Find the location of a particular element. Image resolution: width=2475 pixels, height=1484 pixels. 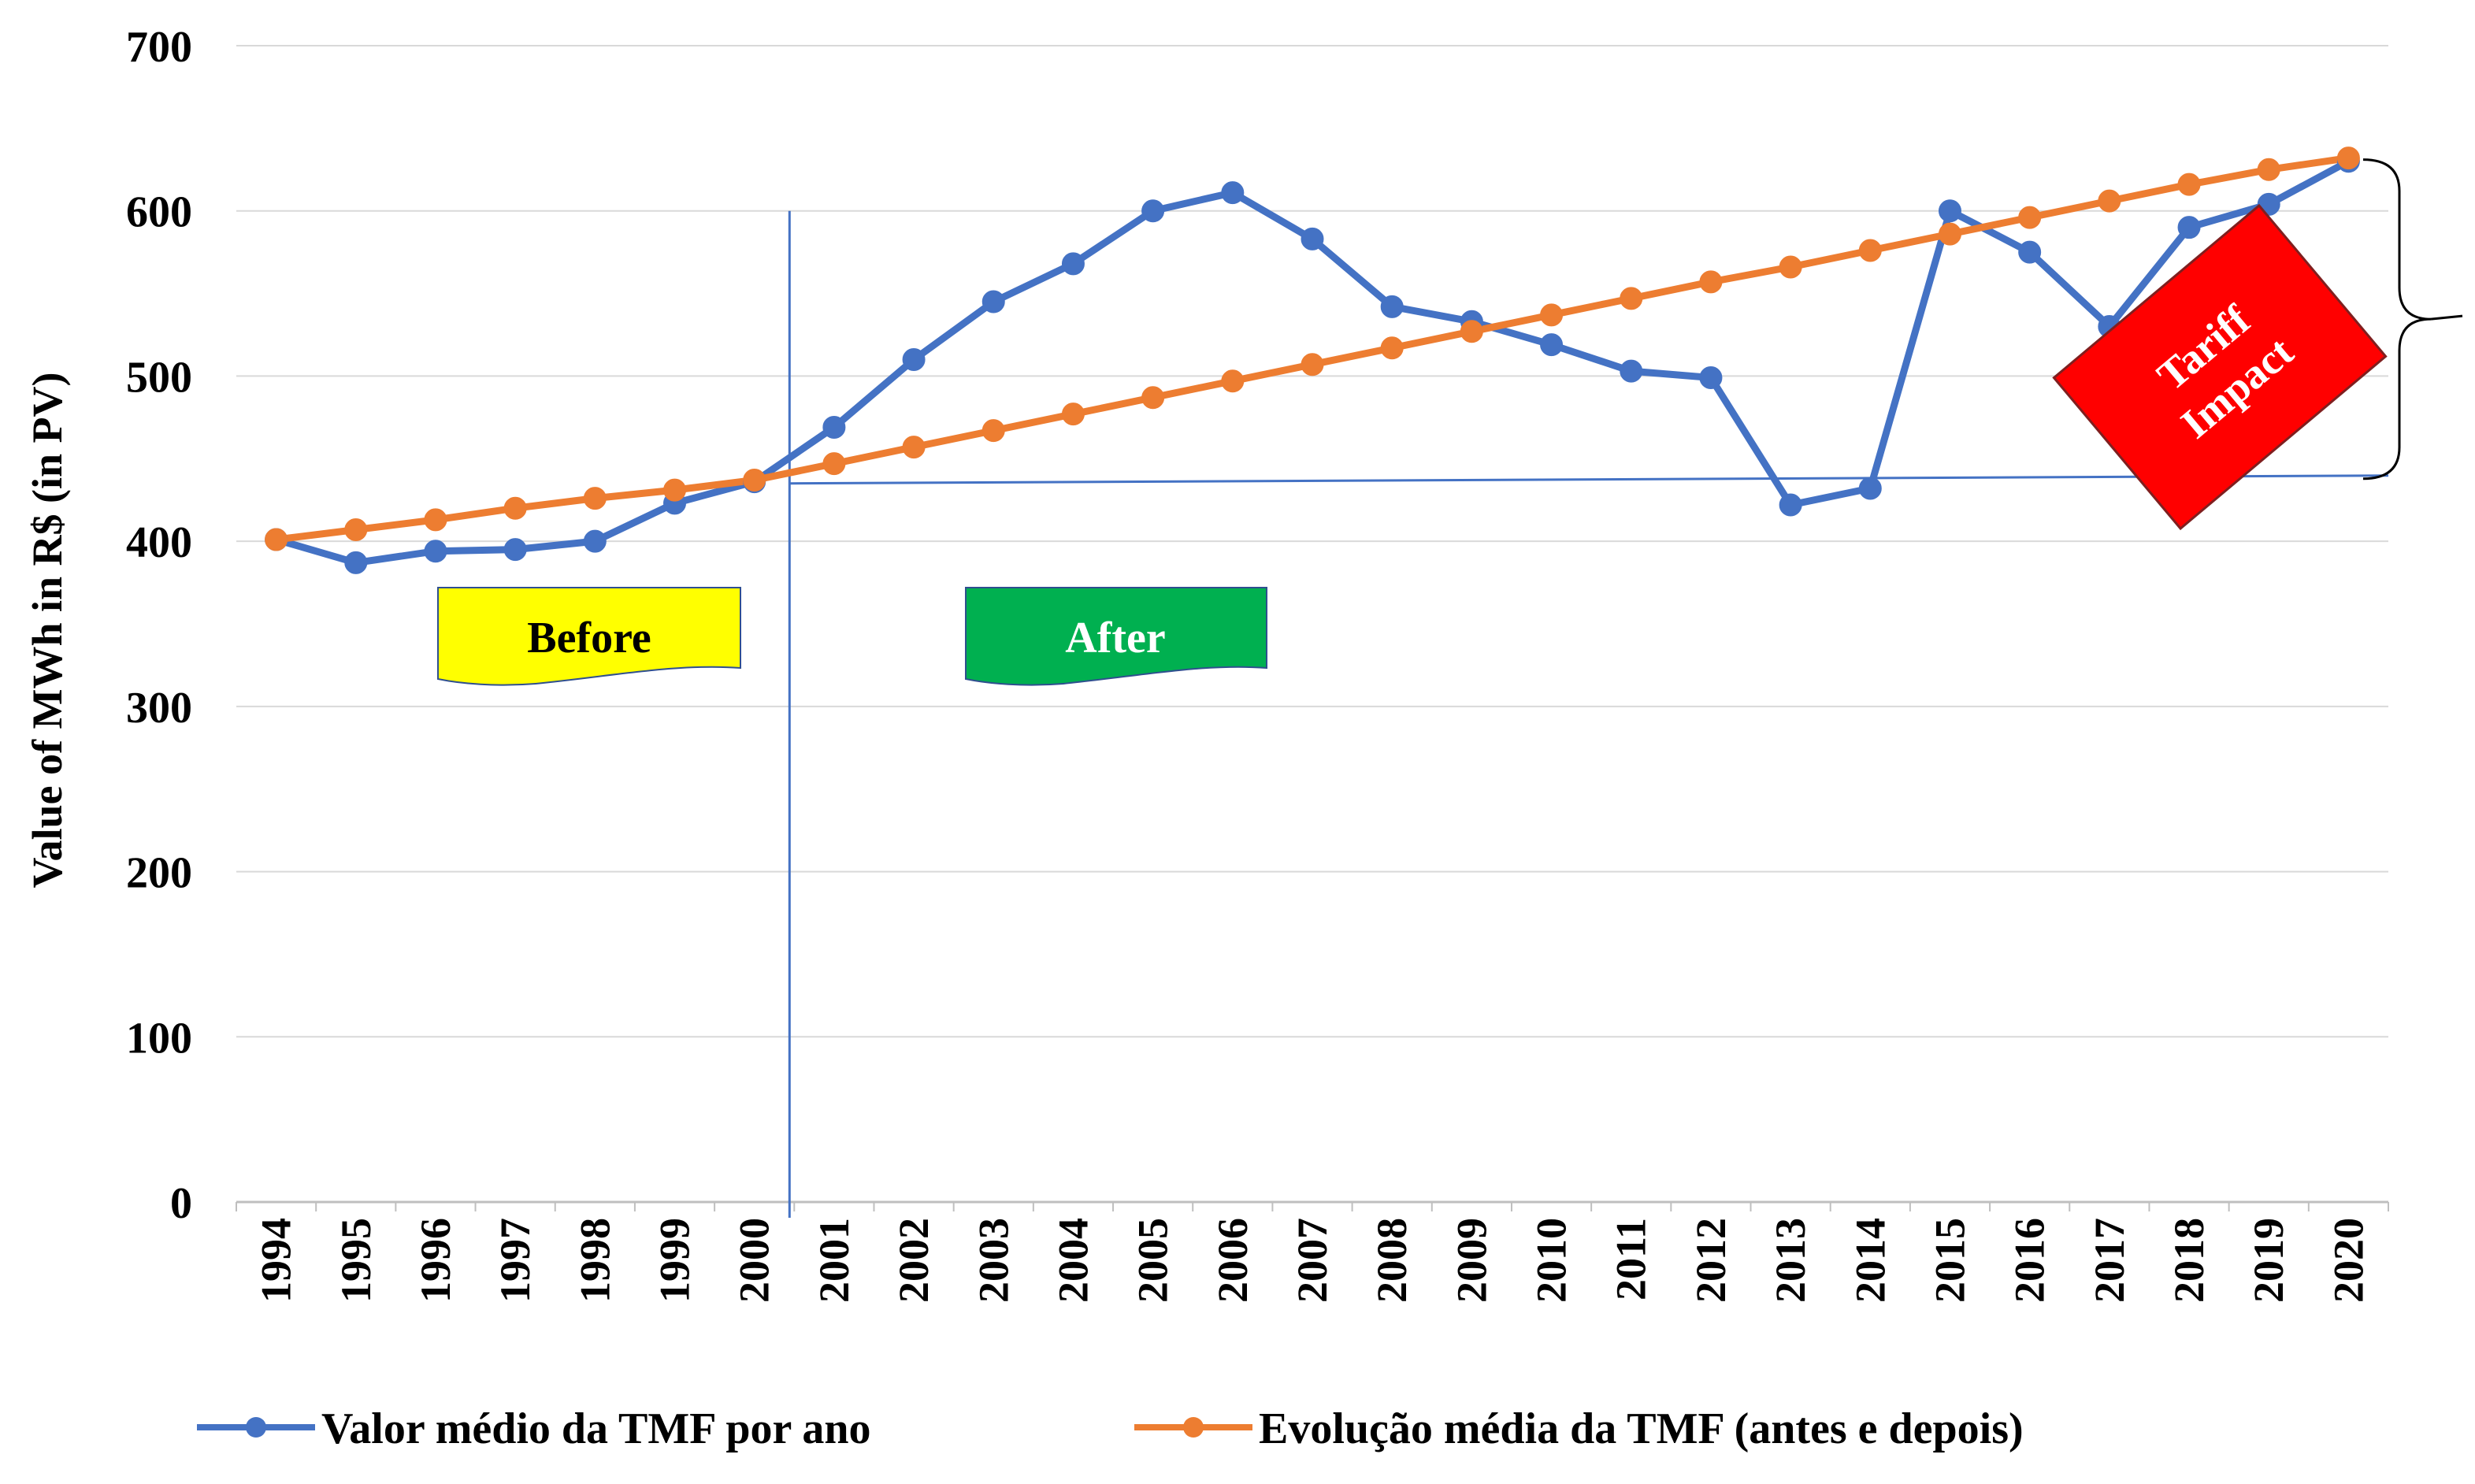

series-1-point-2016 is located at coordinates (2030, 252).